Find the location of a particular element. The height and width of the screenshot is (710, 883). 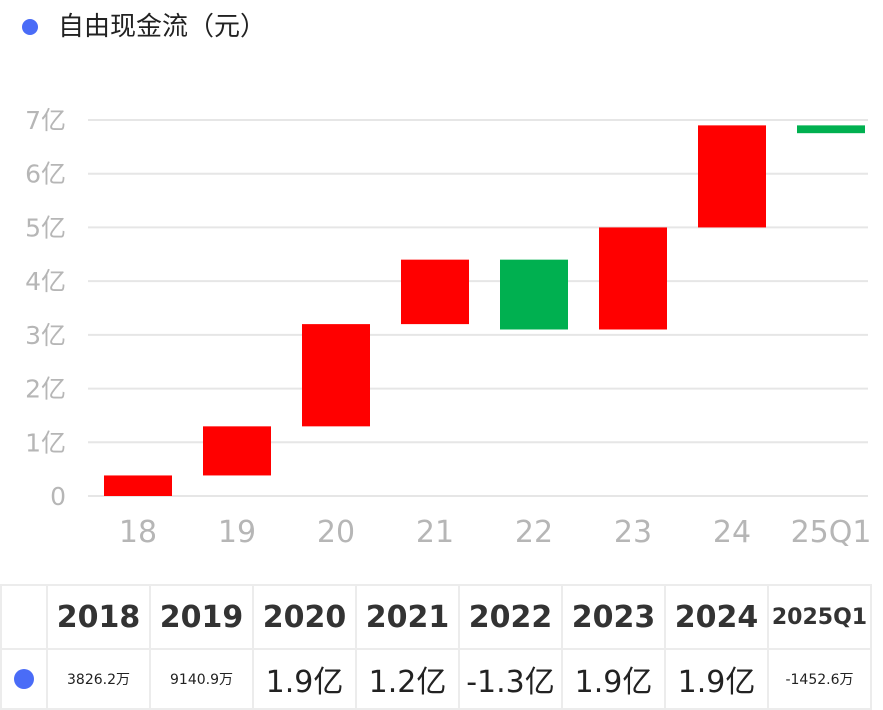

row-marker-cell is located at coordinates (24, 679).